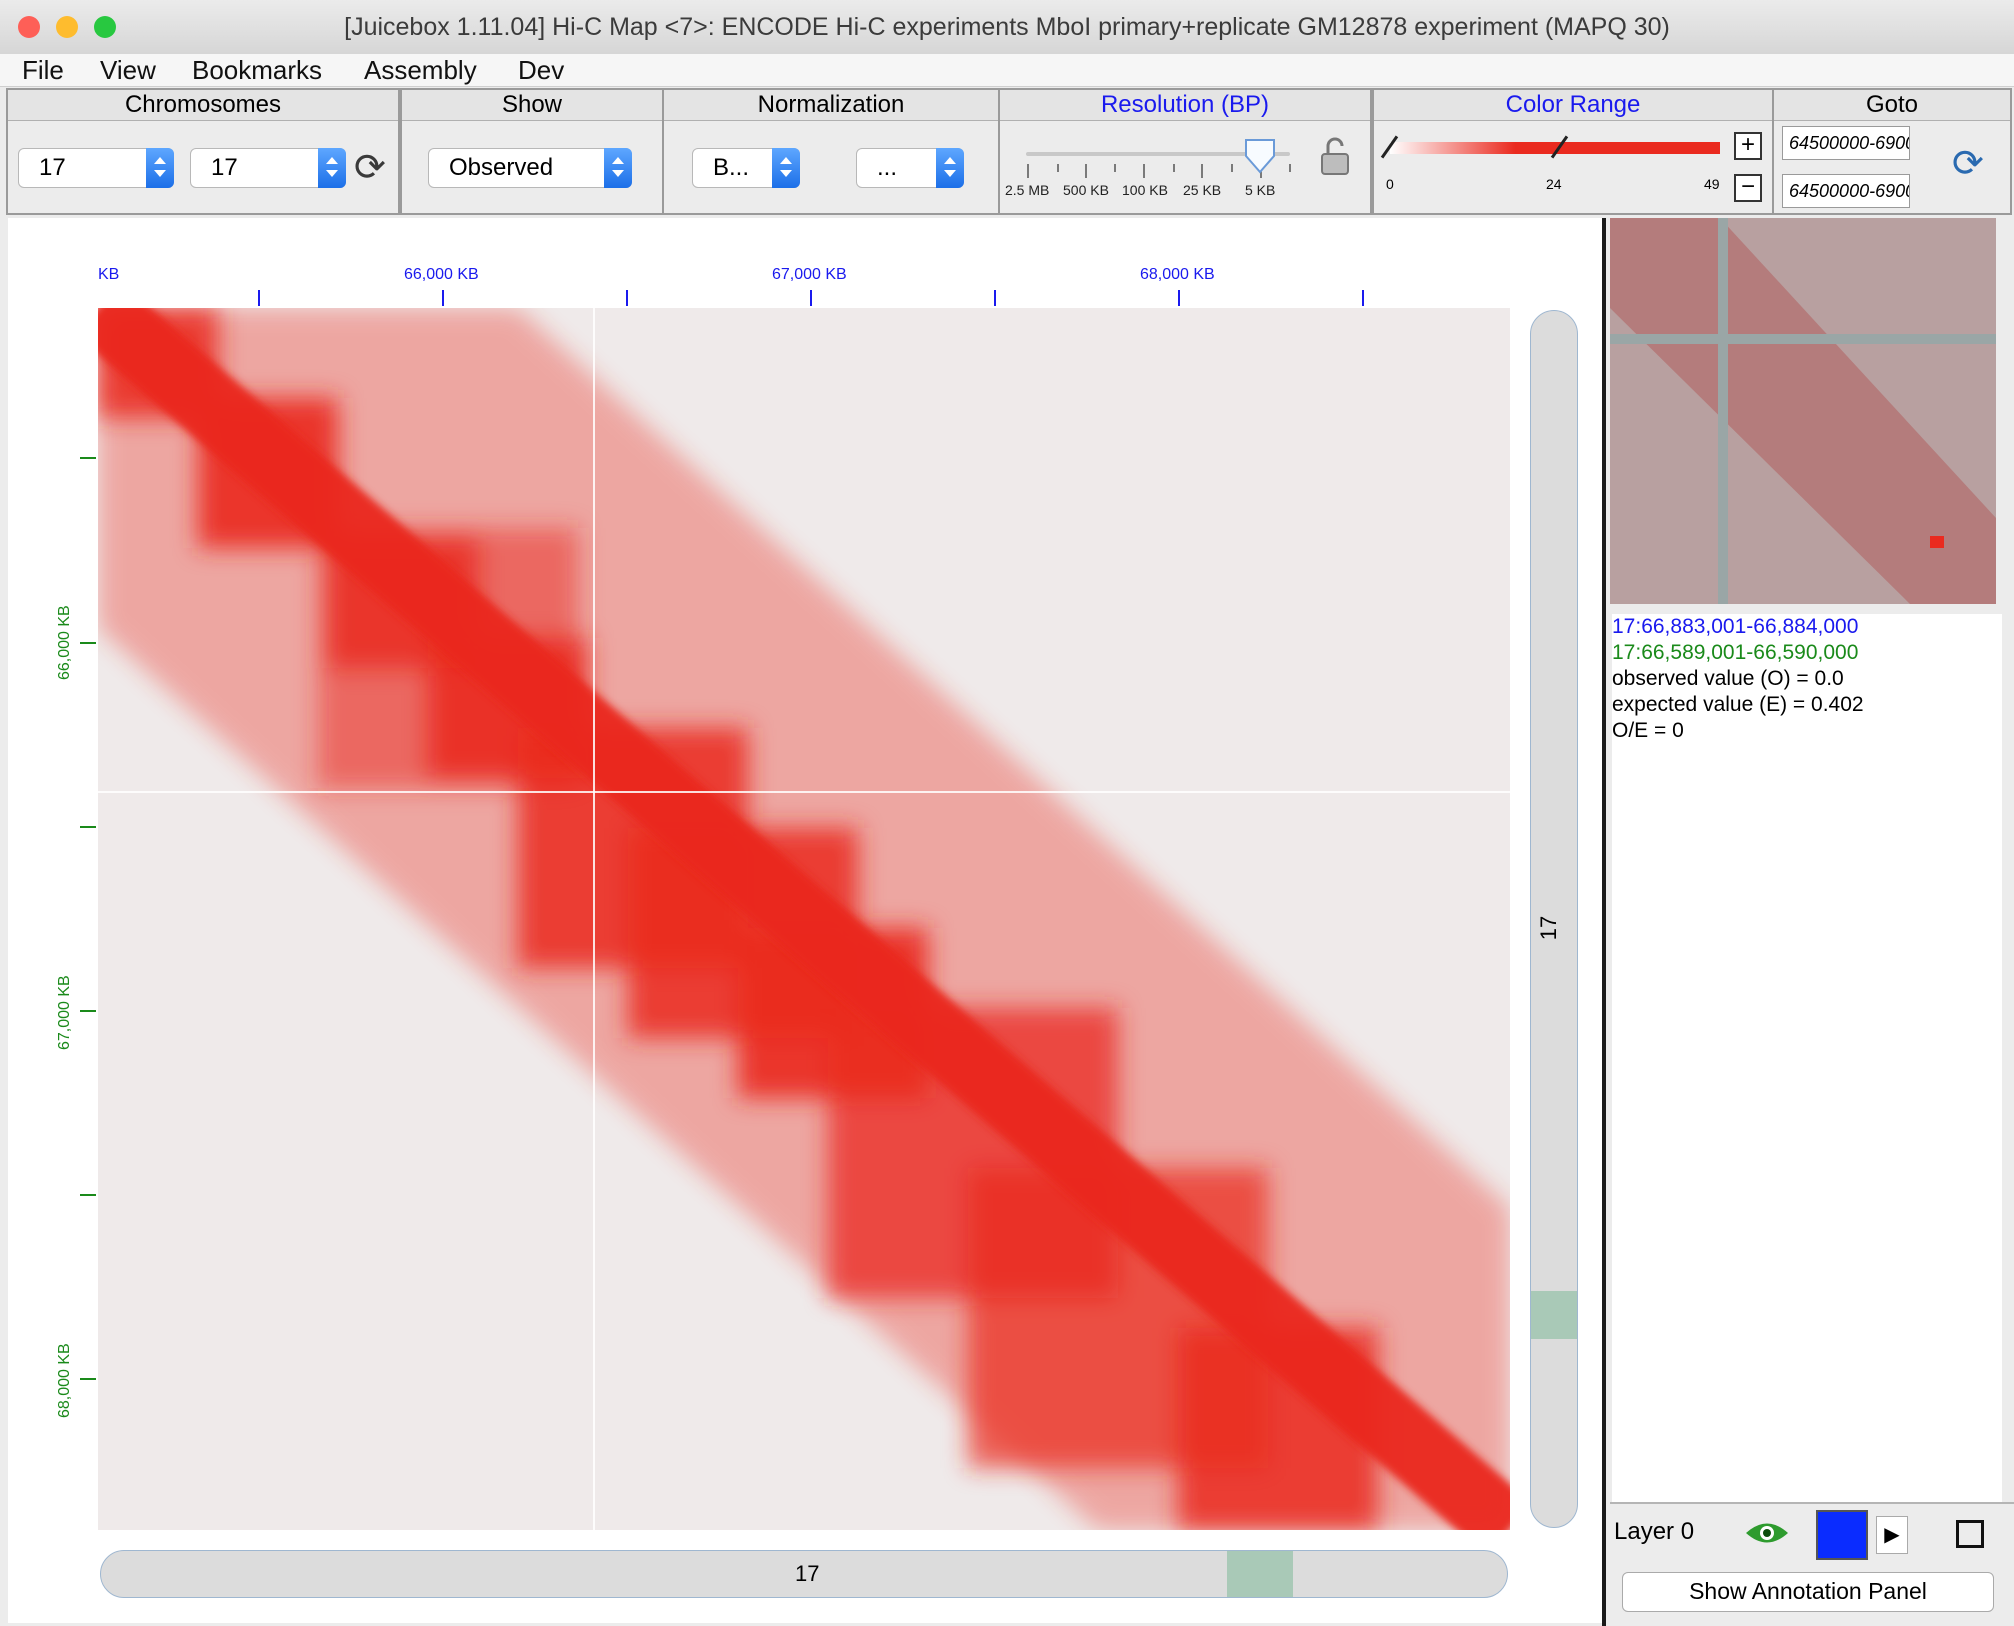 The height and width of the screenshot is (1626, 2014). What do you see at coordinates (64, 1012) in the screenshot?
I see `left-axis-label-67000: 67,000 KB` at bounding box center [64, 1012].